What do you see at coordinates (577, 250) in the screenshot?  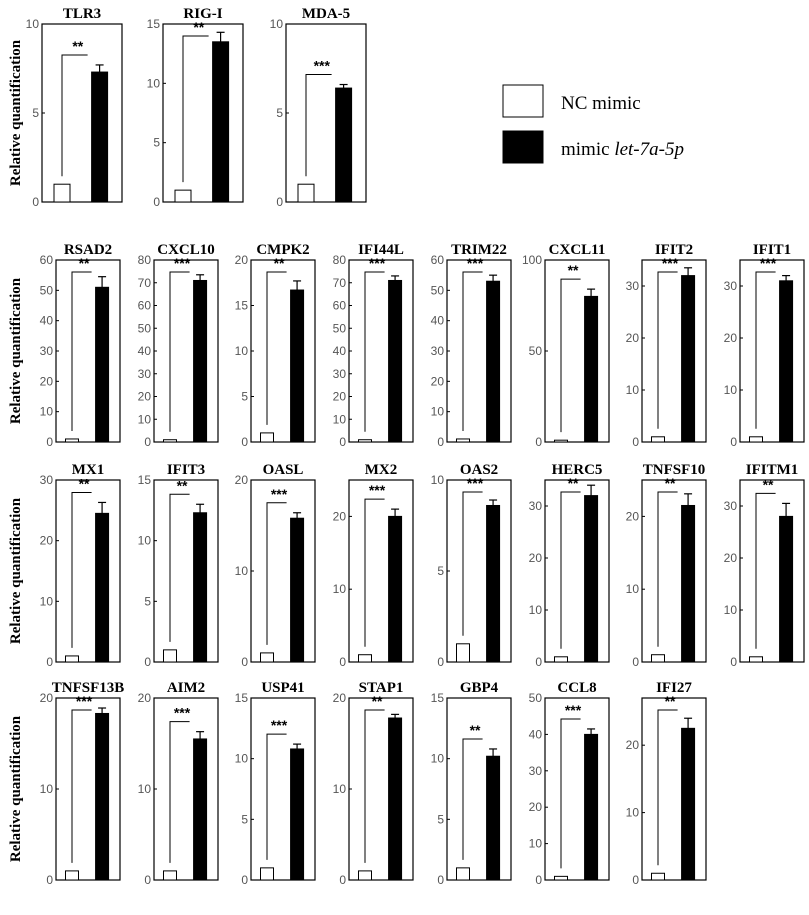 I see `chart-title: CXCL11` at bounding box center [577, 250].